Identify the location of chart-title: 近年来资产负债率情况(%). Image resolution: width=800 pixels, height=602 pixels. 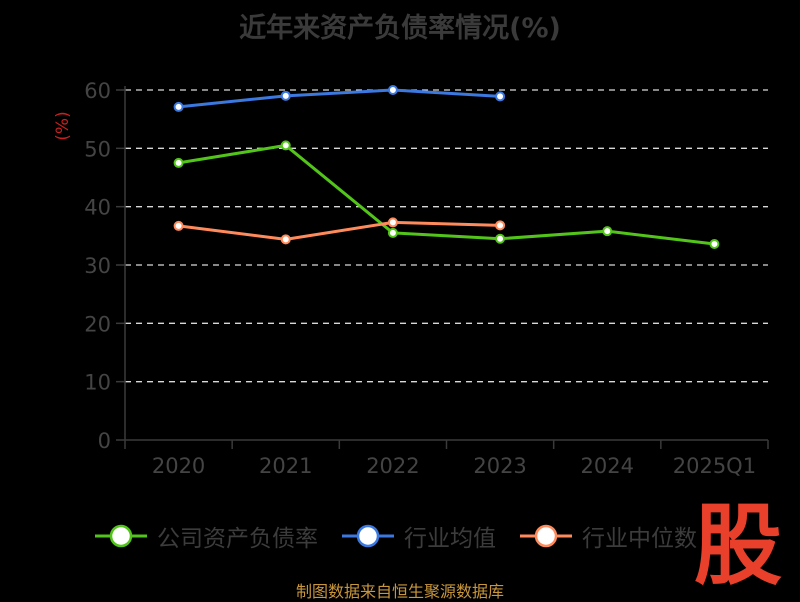
(400, 28).